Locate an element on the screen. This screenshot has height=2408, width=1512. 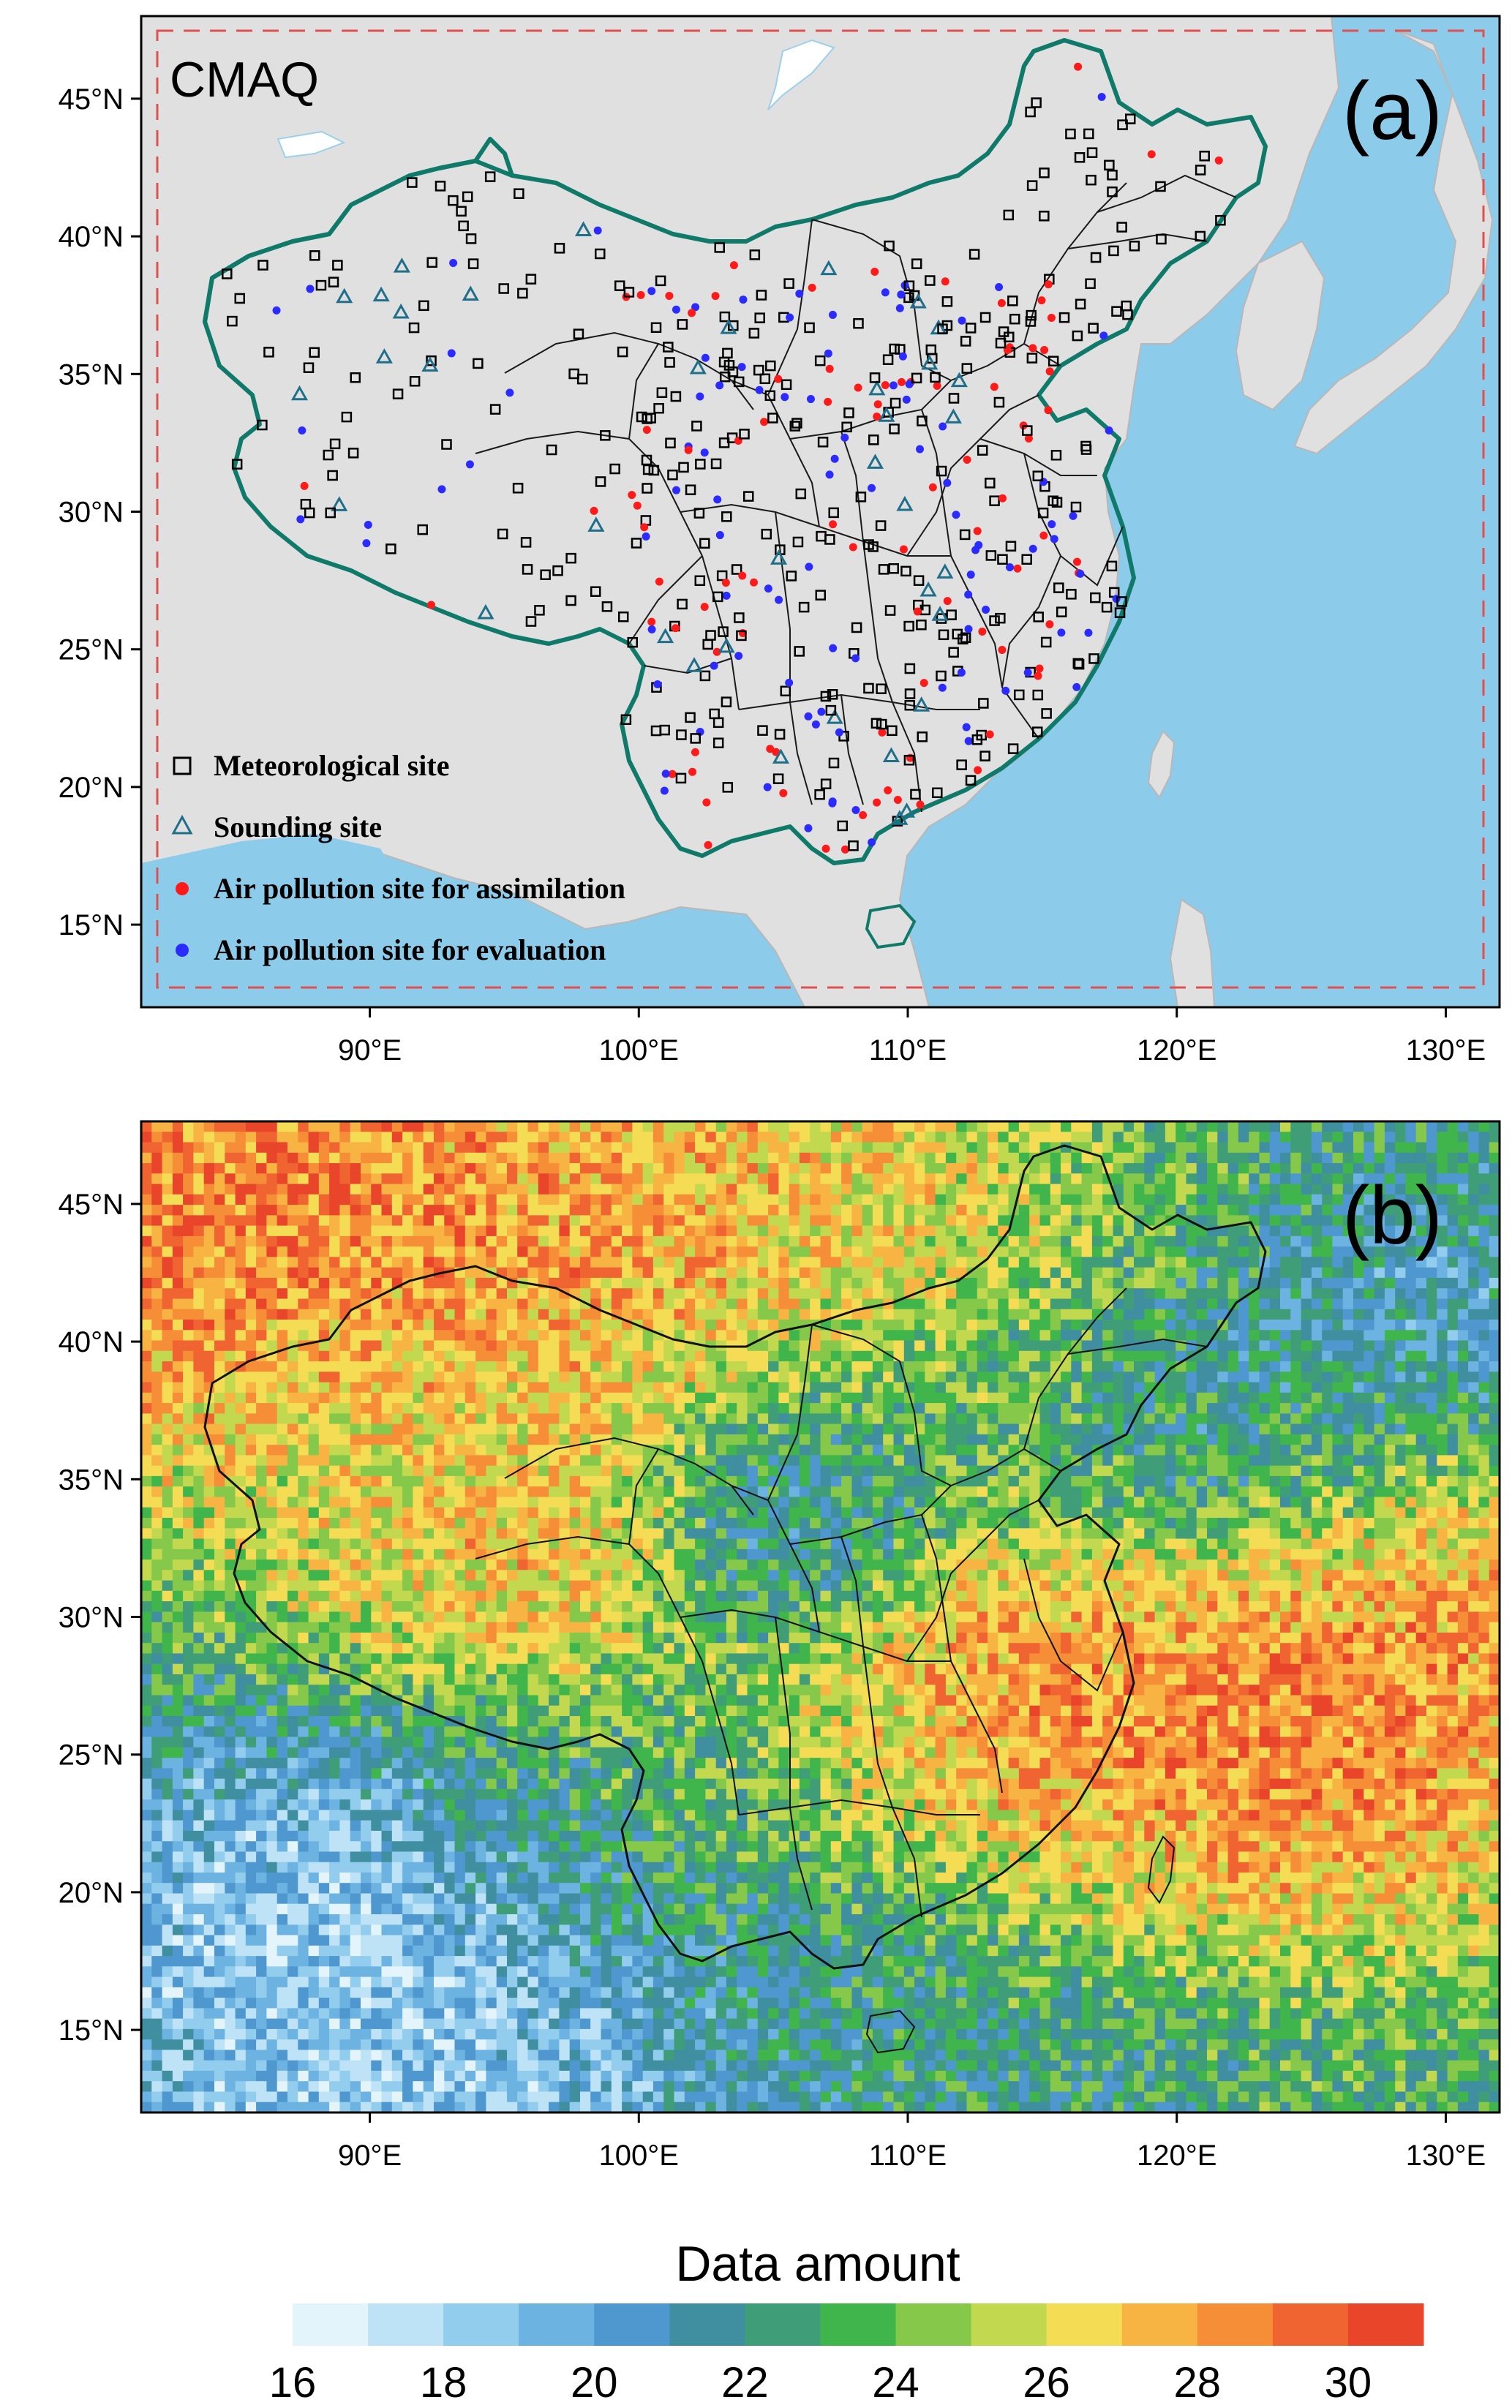
legend-label-meteorological: Meteorological site is located at coordinates (332, 765).